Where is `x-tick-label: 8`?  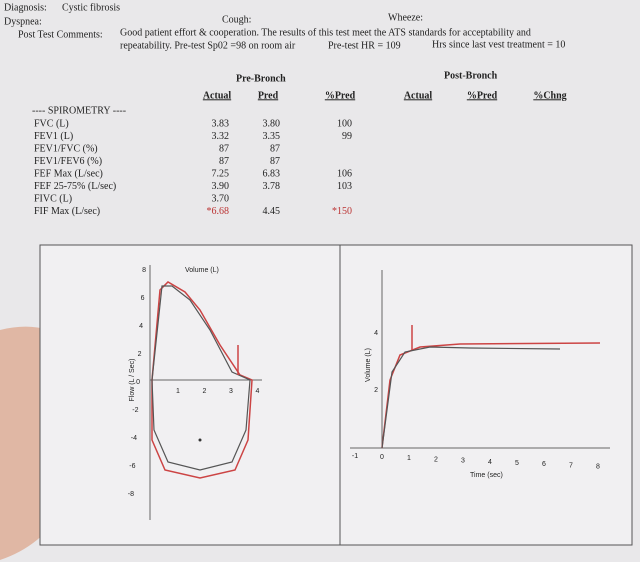
x-tick-label: 8 is located at coordinates (598, 467).